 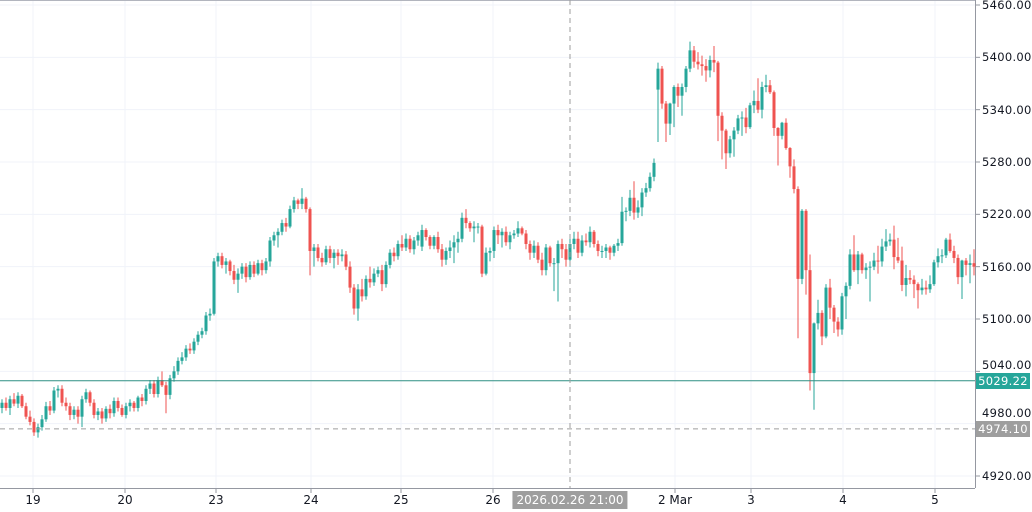 What do you see at coordinates (1007, 412) in the screenshot?
I see `price-tick-label: 4980.00` at bounding box center [1007, 412].